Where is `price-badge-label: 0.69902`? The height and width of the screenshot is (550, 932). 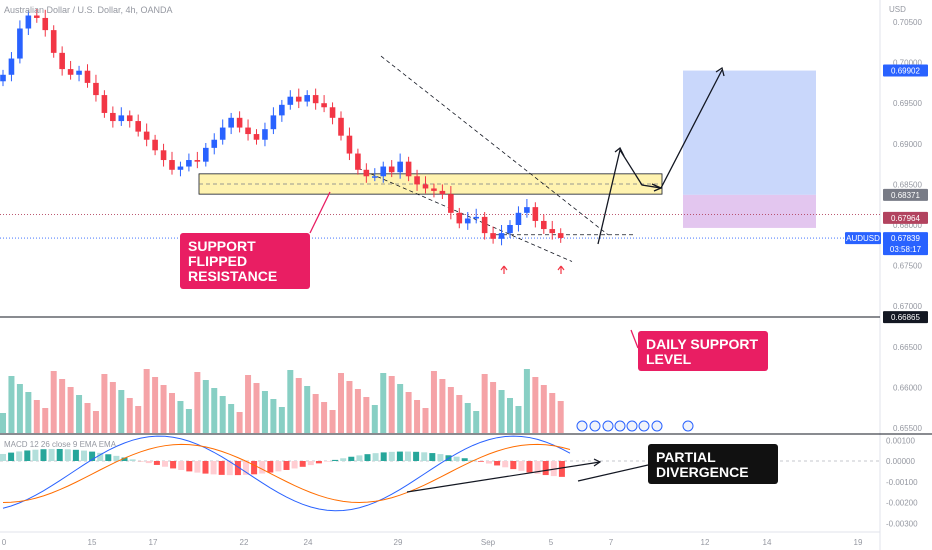
price-badge-label: 0.69902 is located at coordinates (905, 71).